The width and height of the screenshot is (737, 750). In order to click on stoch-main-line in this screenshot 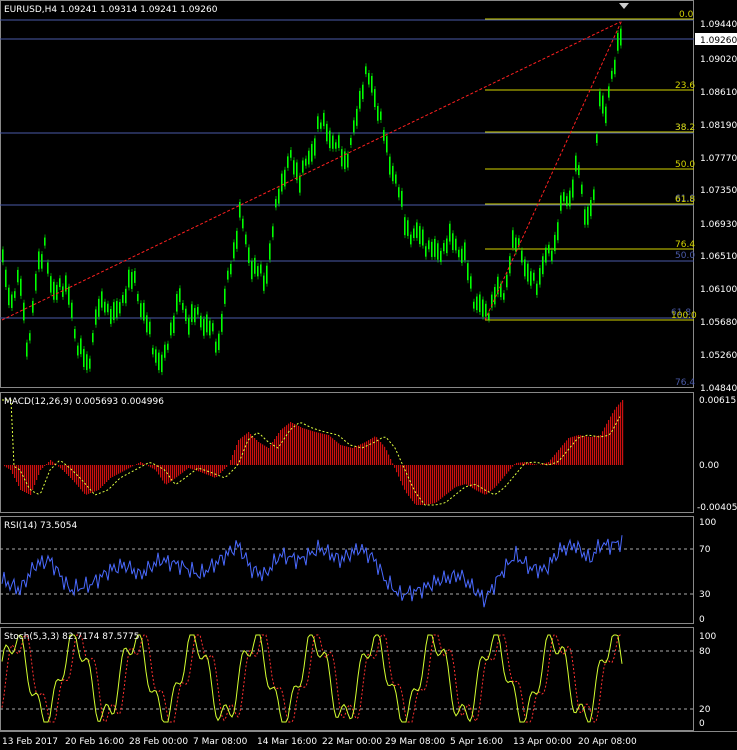, I will do `click(312, 678)`.